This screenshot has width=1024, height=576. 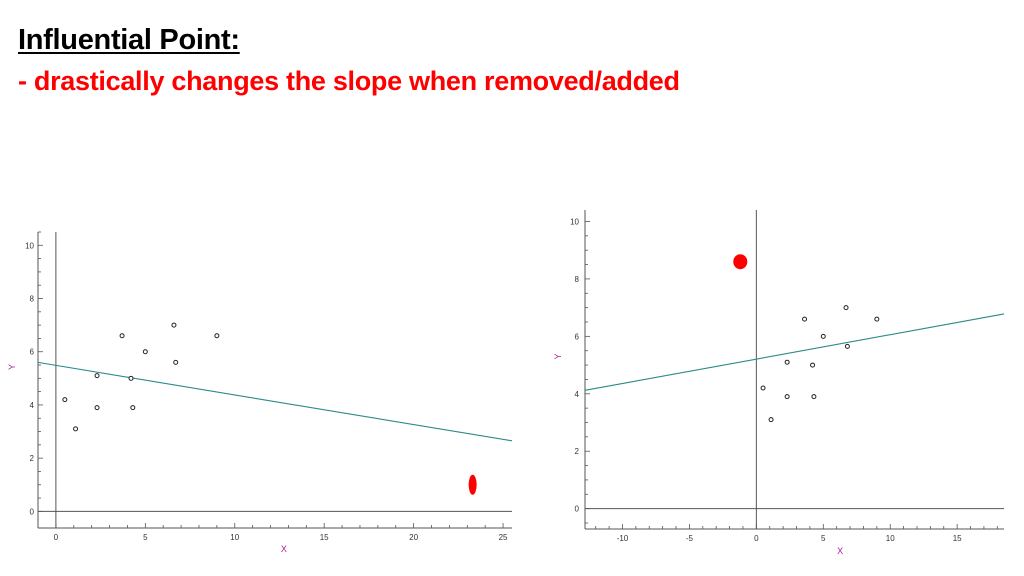 What do you see at coordinates (503, 537) in the screenshot?
I see `x-tick-label: 25` at bounding box center [503, 537].